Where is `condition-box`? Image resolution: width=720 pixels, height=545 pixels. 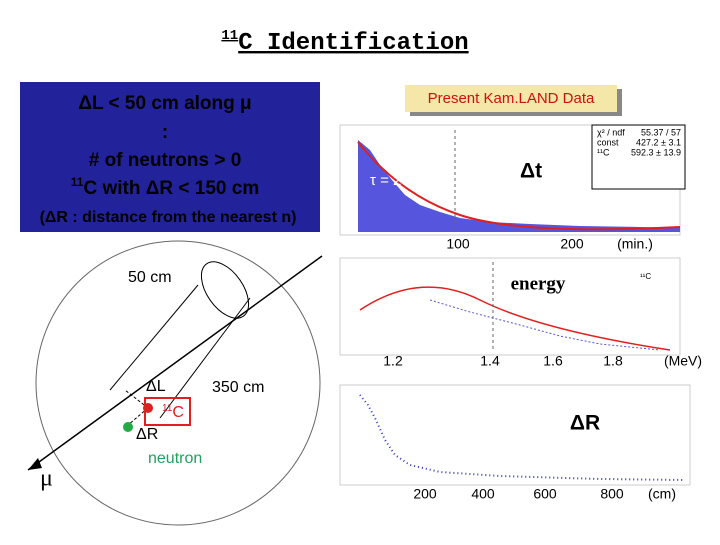
condition-box is located at coordinates (170, 157).